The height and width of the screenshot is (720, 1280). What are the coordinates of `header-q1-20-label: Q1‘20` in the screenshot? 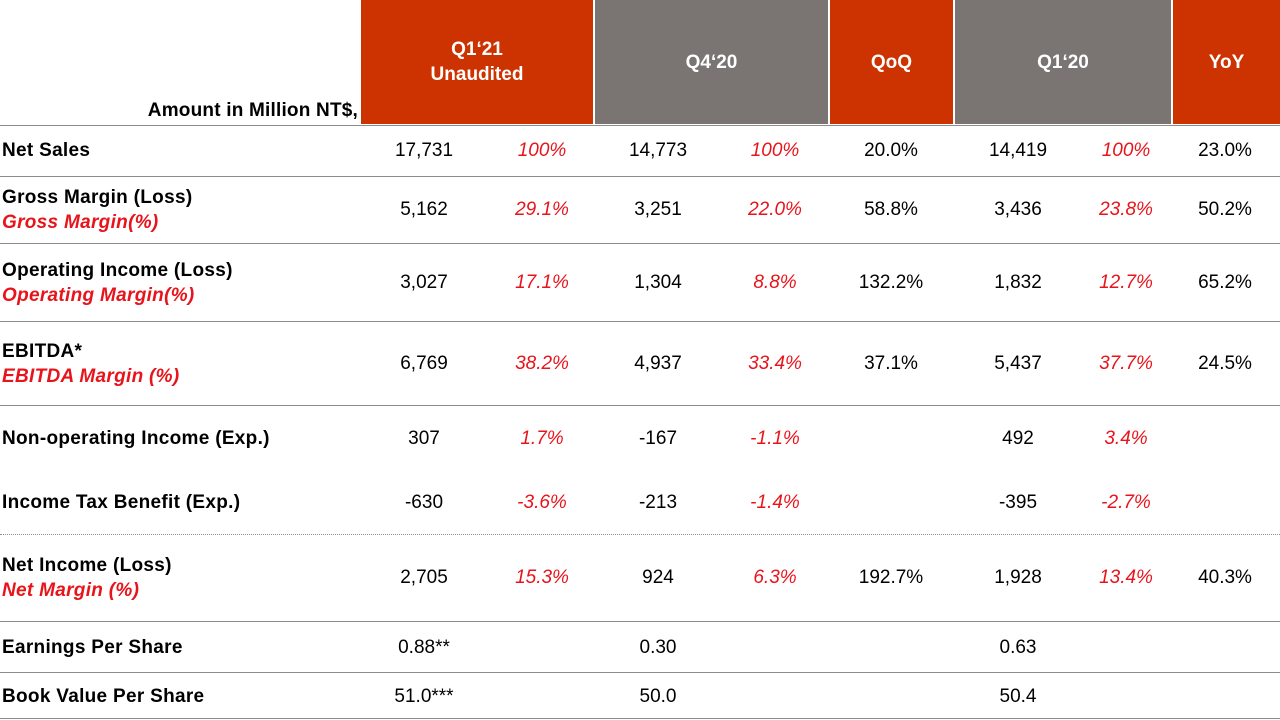 It's located at (1063, 62).